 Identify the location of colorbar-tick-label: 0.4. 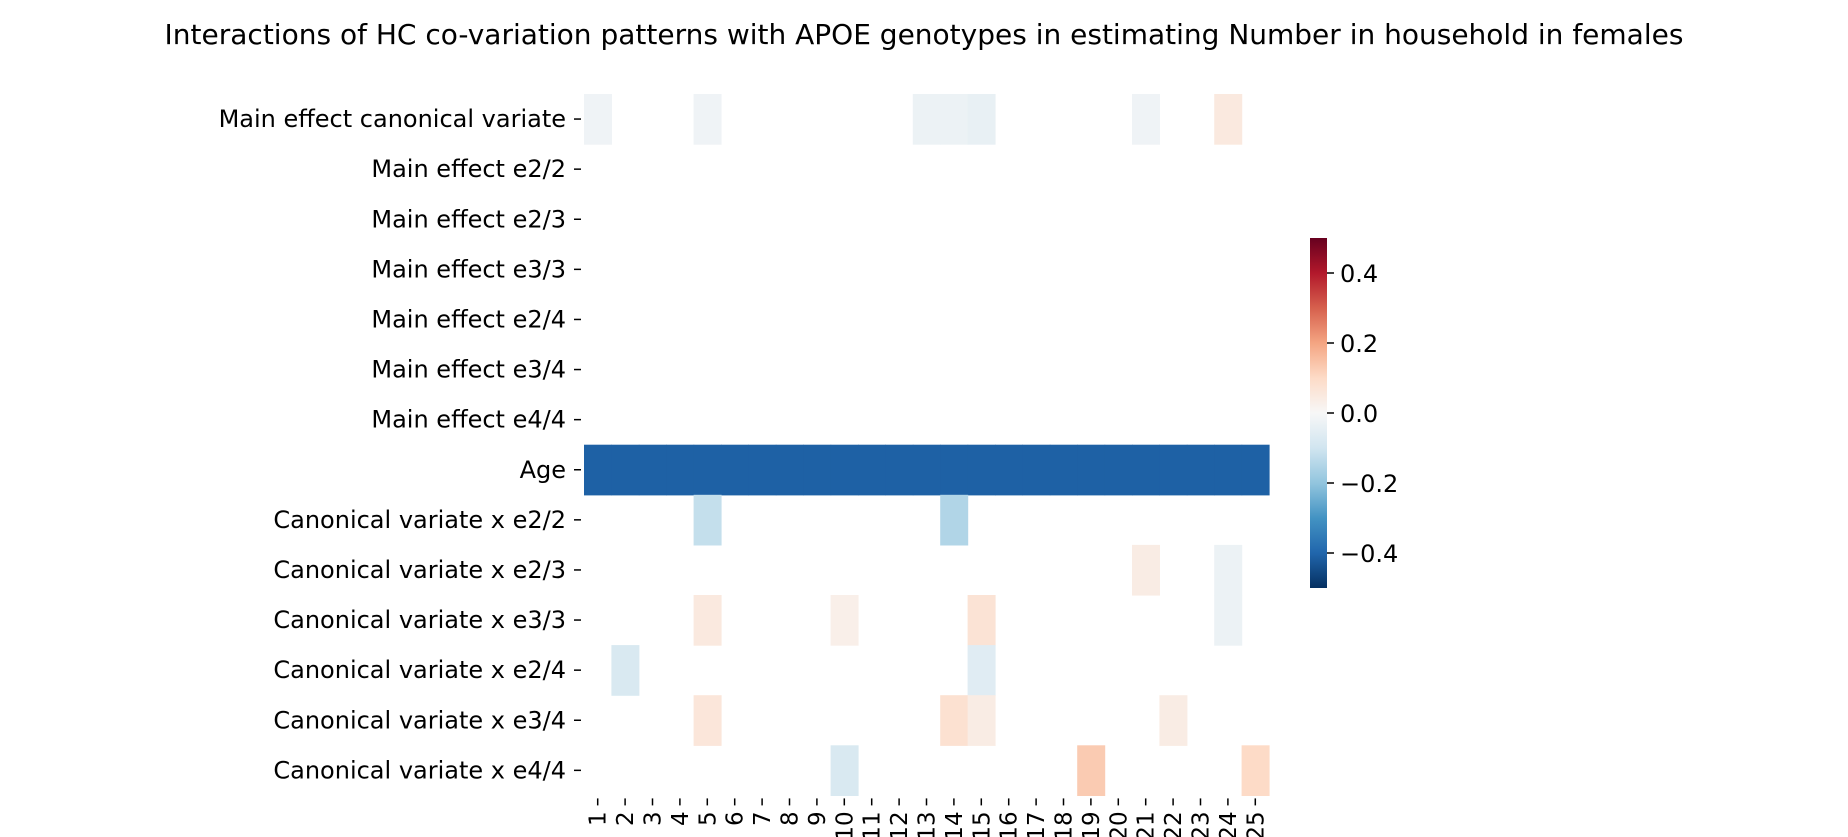
(1359, 274).